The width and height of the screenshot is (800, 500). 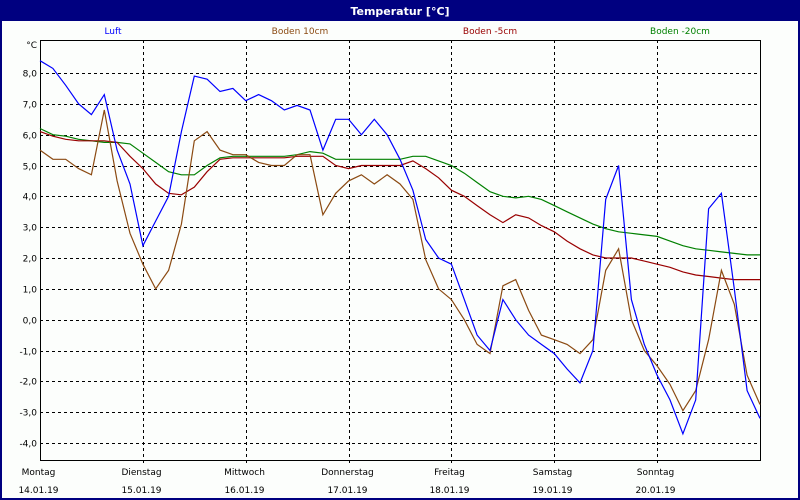 What do you see at coordinates (39, 473) in the screenshot?
I see `x-day-label: Montag` at bounding box center [39, 473].